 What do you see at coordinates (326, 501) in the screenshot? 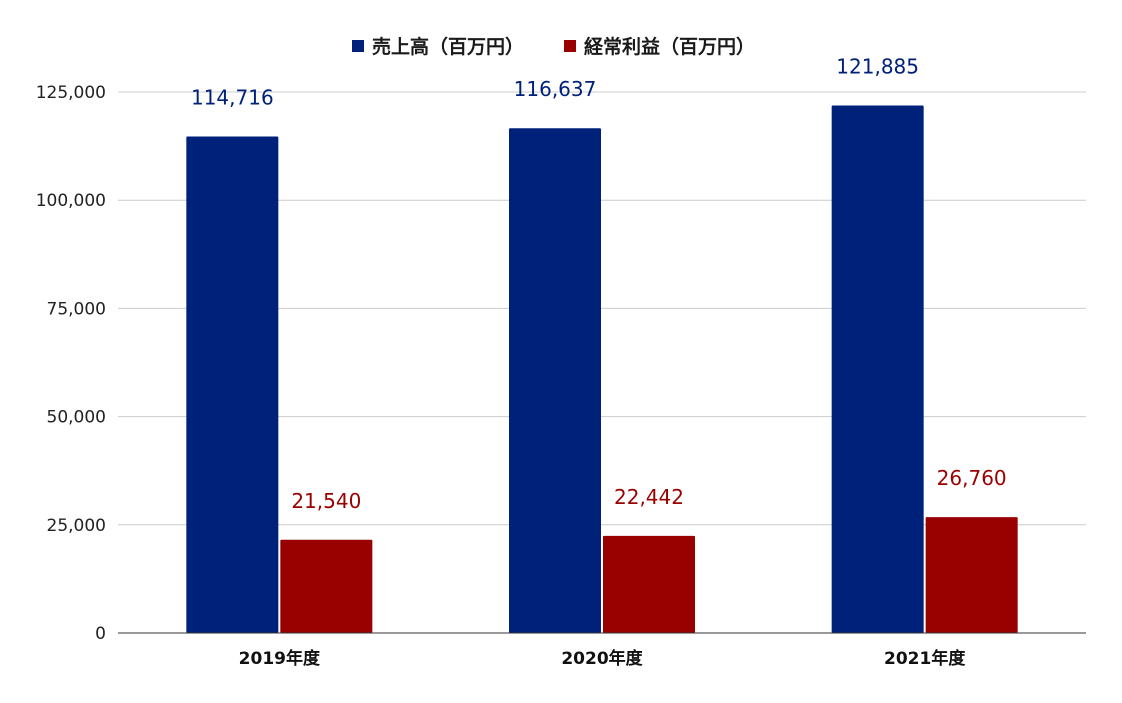
I see `data-label-ordinary-profit-1: 21,540` at bounding box center [326, 501].